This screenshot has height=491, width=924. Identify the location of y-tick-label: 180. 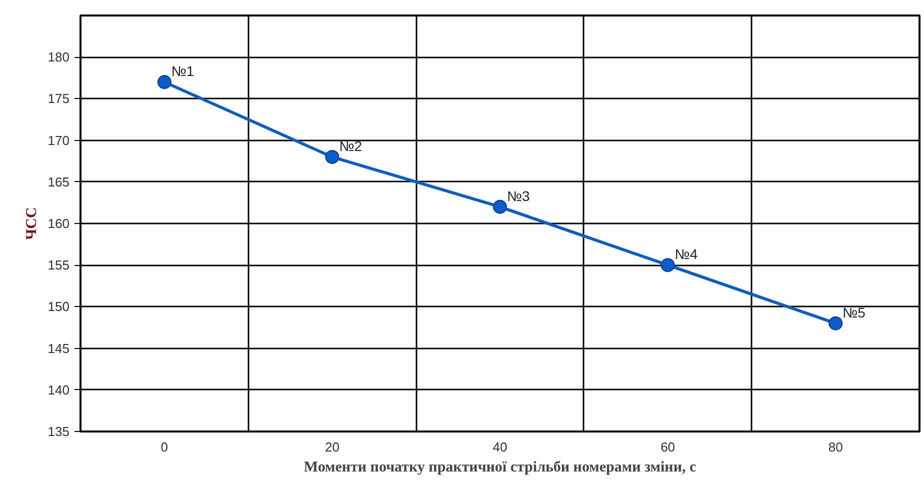
(59, 57).